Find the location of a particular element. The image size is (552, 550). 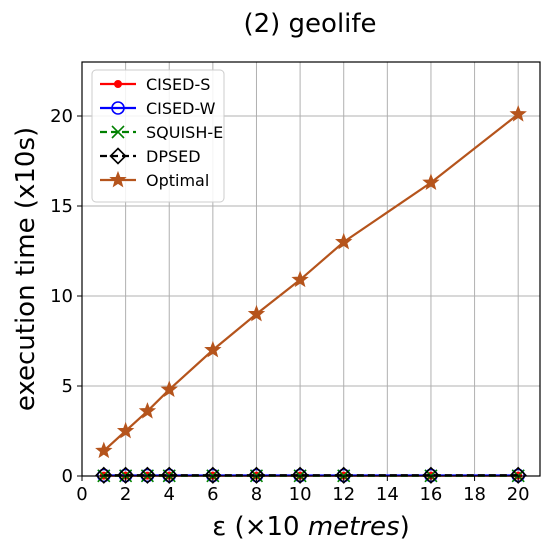

y-tick-label: 20 is located at coordinates (61, 116).